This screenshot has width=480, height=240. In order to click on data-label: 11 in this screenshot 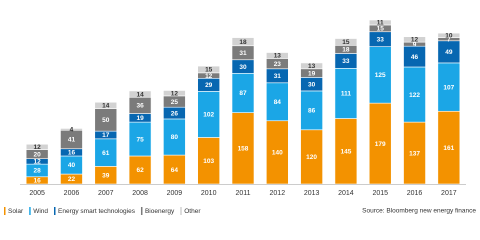, I will do `click(380, 23)`.